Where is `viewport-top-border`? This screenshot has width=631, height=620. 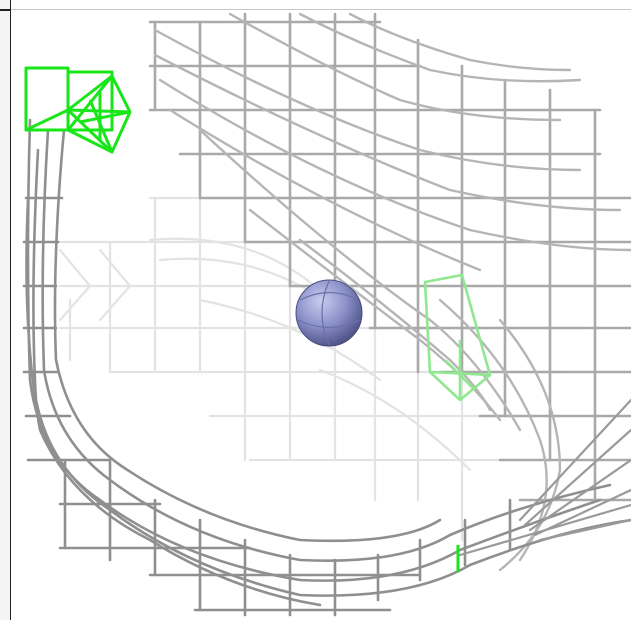
viewport-top-border is located at coordinates (321, 5).